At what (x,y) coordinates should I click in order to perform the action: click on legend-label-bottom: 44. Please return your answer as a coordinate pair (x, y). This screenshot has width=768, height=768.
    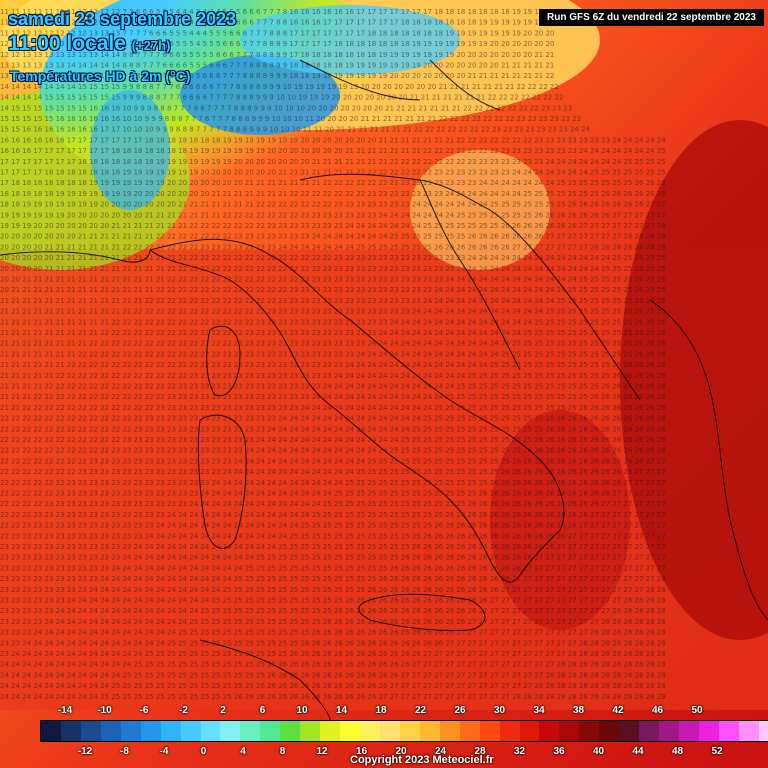
    Looking at the image, I should click on (638, 751).